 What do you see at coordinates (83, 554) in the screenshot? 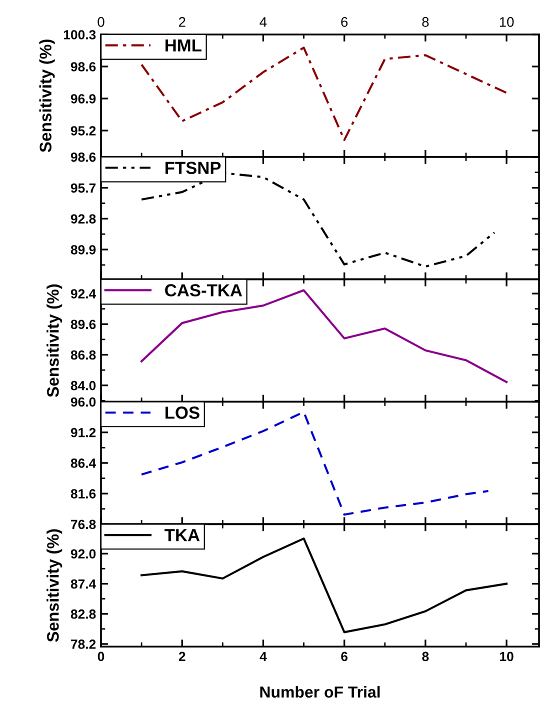
I see `y-tick-label: 92.0` at bounding box center [83, 554].